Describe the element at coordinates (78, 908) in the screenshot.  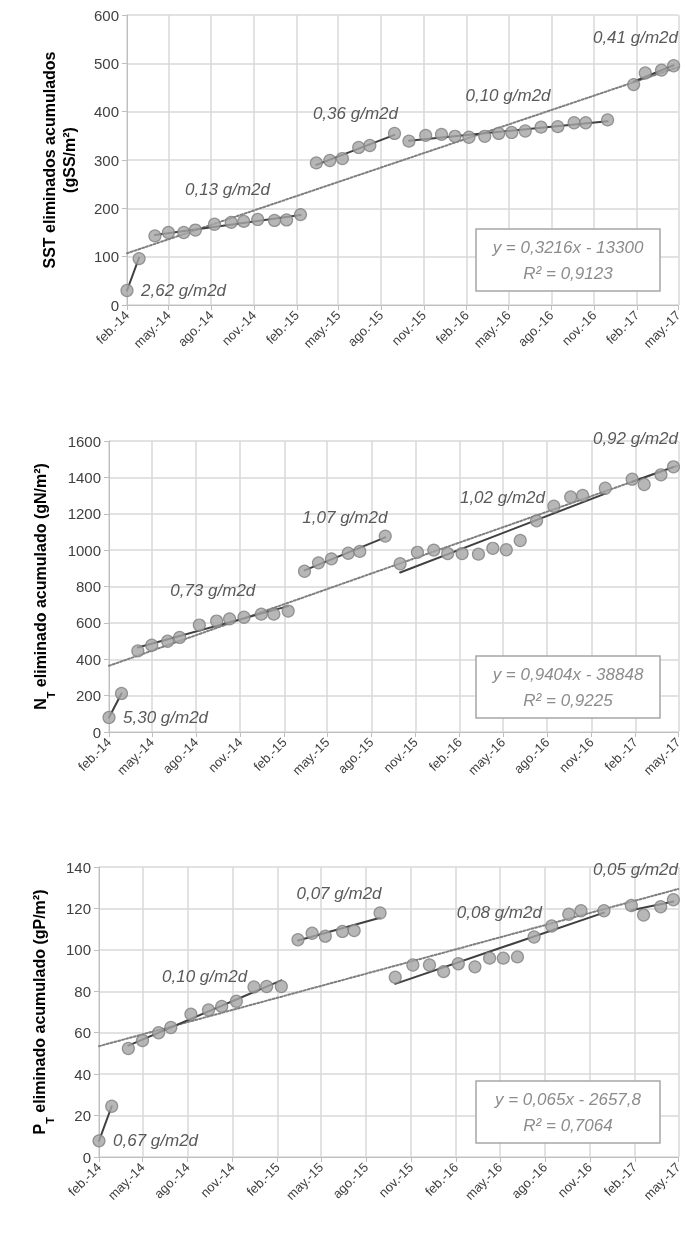
I see `y-tick-label: 120` at that location.